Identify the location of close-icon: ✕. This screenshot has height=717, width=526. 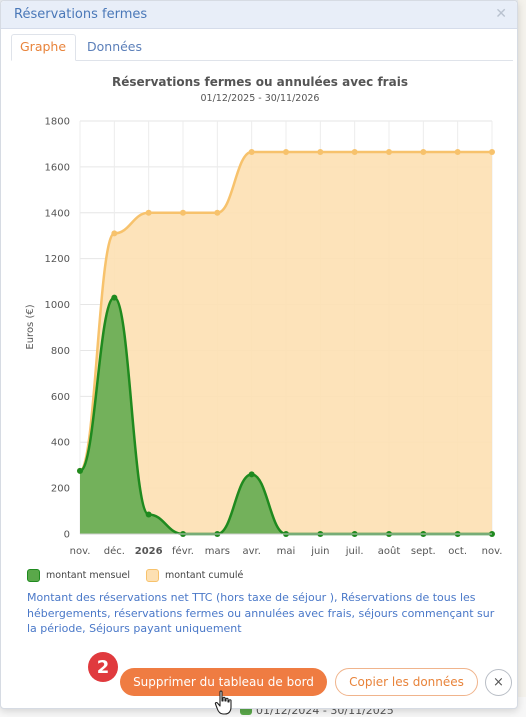
(501, 14).